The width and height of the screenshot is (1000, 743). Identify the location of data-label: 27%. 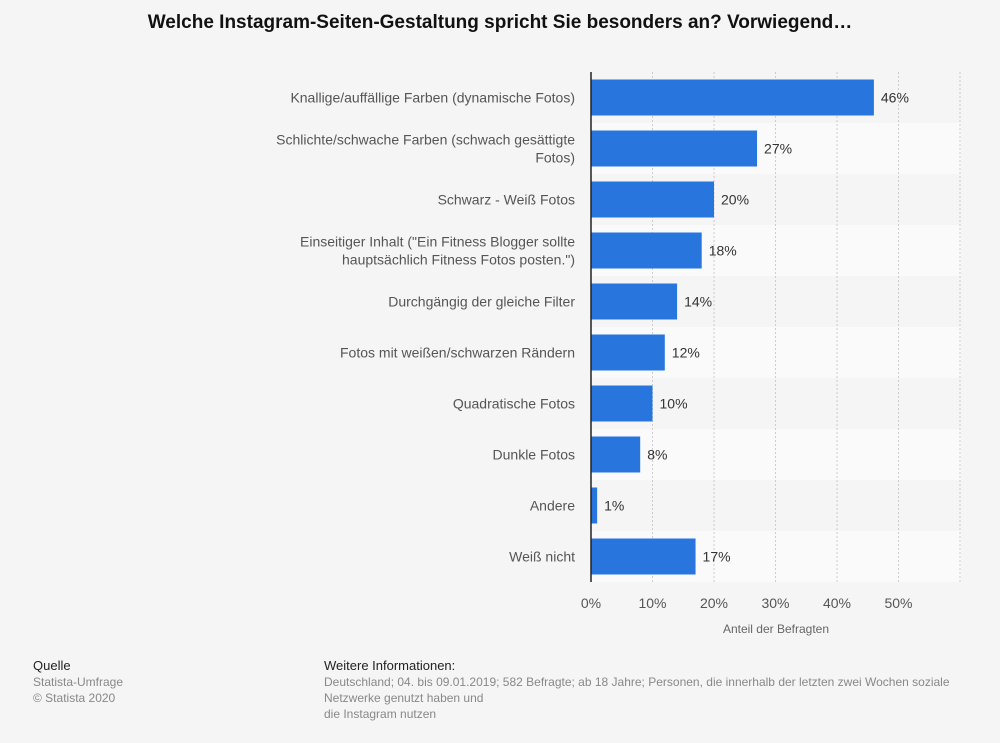
(778, 149).